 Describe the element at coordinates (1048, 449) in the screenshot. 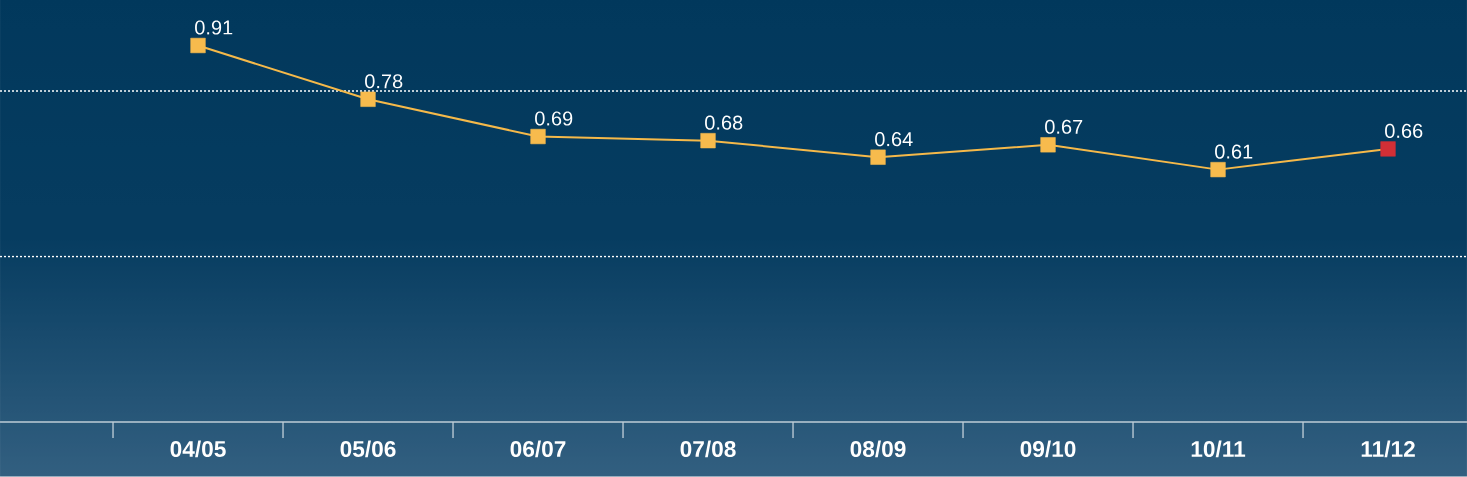

I see `x-tick-label: 09/10` at that location.